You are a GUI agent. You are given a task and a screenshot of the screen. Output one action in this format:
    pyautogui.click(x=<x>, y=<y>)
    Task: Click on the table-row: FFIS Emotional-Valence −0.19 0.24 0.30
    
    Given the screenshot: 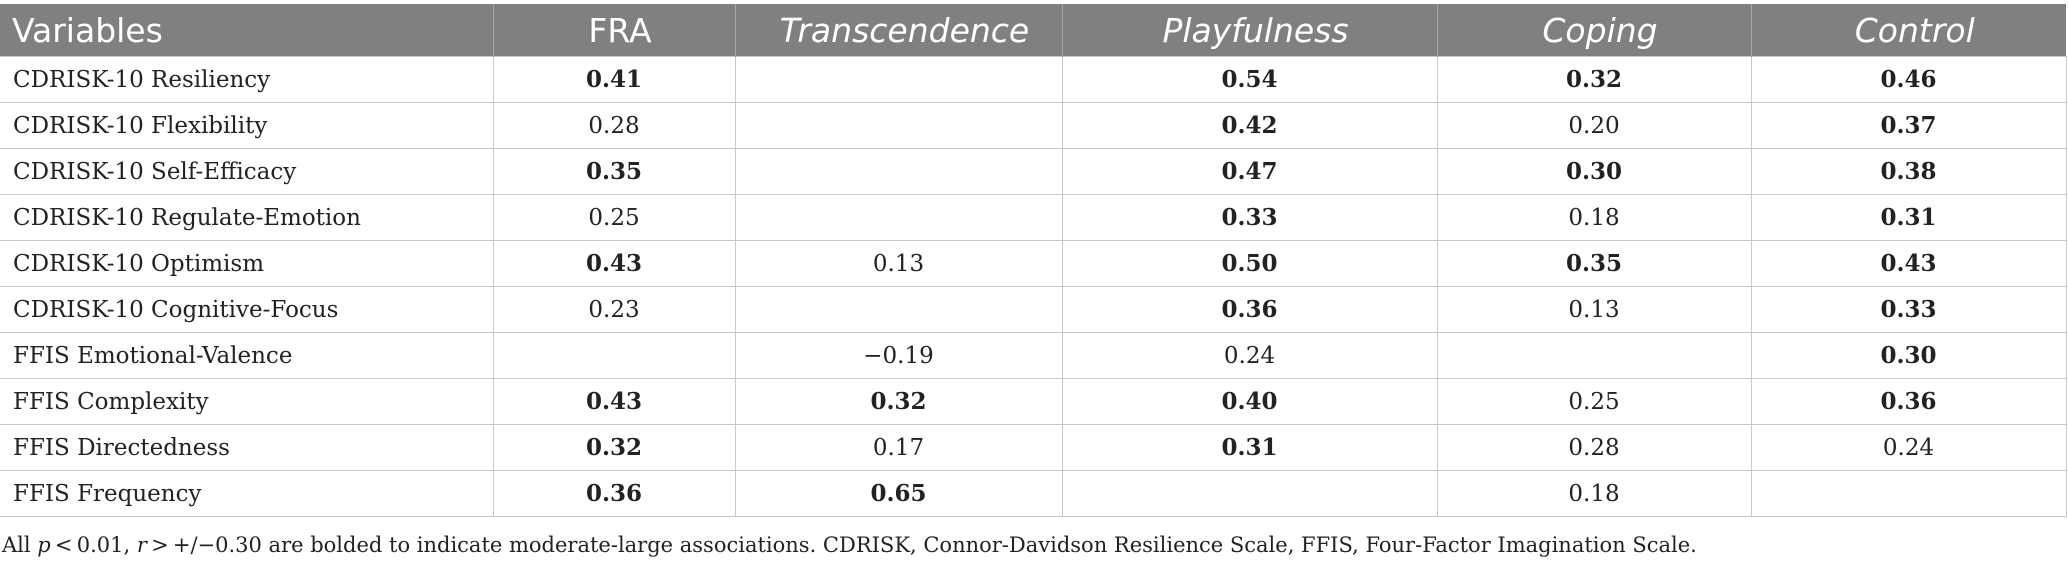 What is the action you would take?
    pyautogui.click(x=1033, y=355)
    